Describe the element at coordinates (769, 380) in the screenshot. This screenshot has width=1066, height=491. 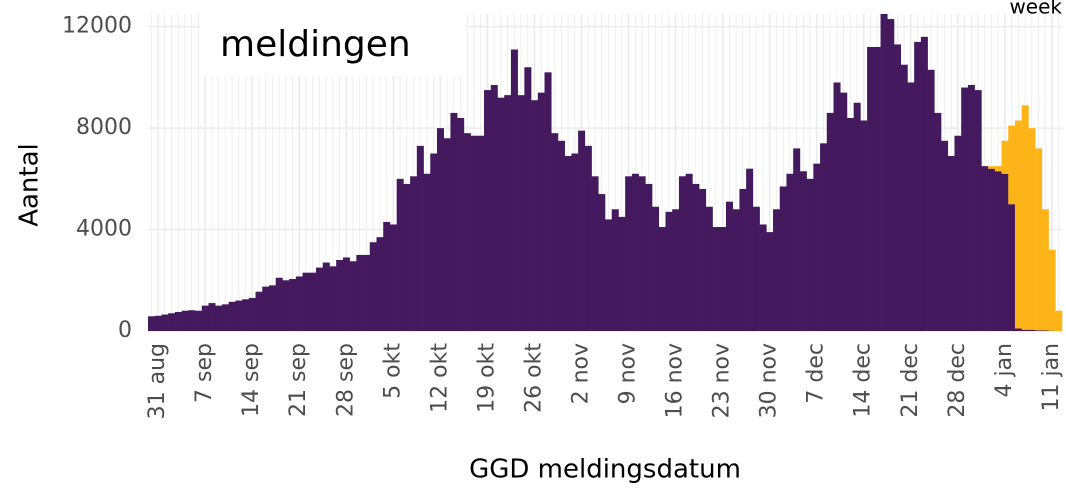
I see `x-tick-label: 30 nov` at that location.